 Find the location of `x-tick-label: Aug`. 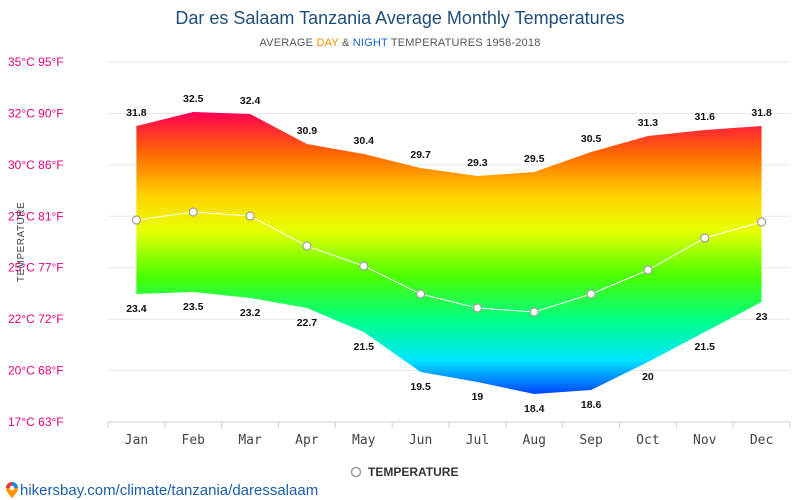

x-tick-label: Aug is located at coordinates (534, 440).